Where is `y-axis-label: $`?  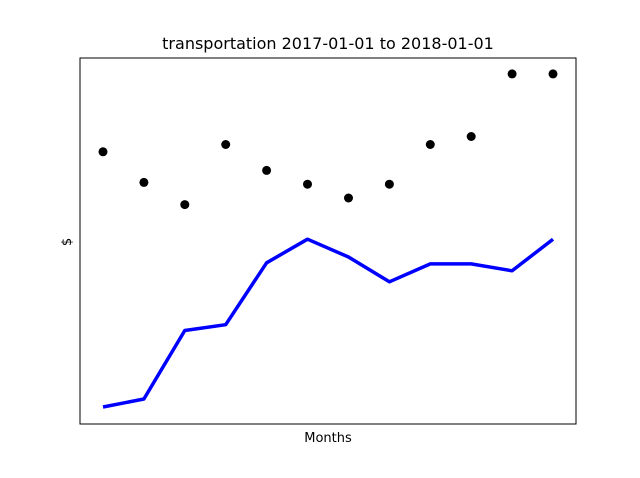 y-axis-label: $ is located at coordinates (67, 242).